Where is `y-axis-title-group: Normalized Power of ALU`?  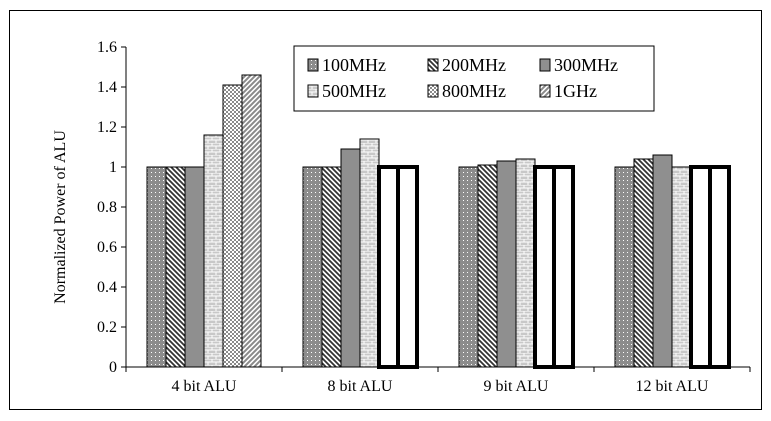
y-axis-title-group: Normalized Power of ALU is located at coordinates (60, 217).